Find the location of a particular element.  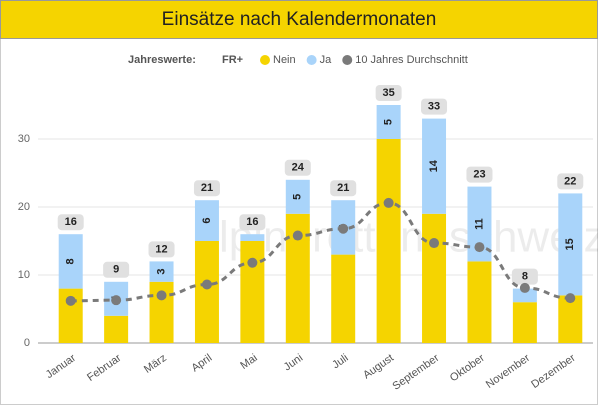

segment-label: 11 is located at coordinates (479, 224).